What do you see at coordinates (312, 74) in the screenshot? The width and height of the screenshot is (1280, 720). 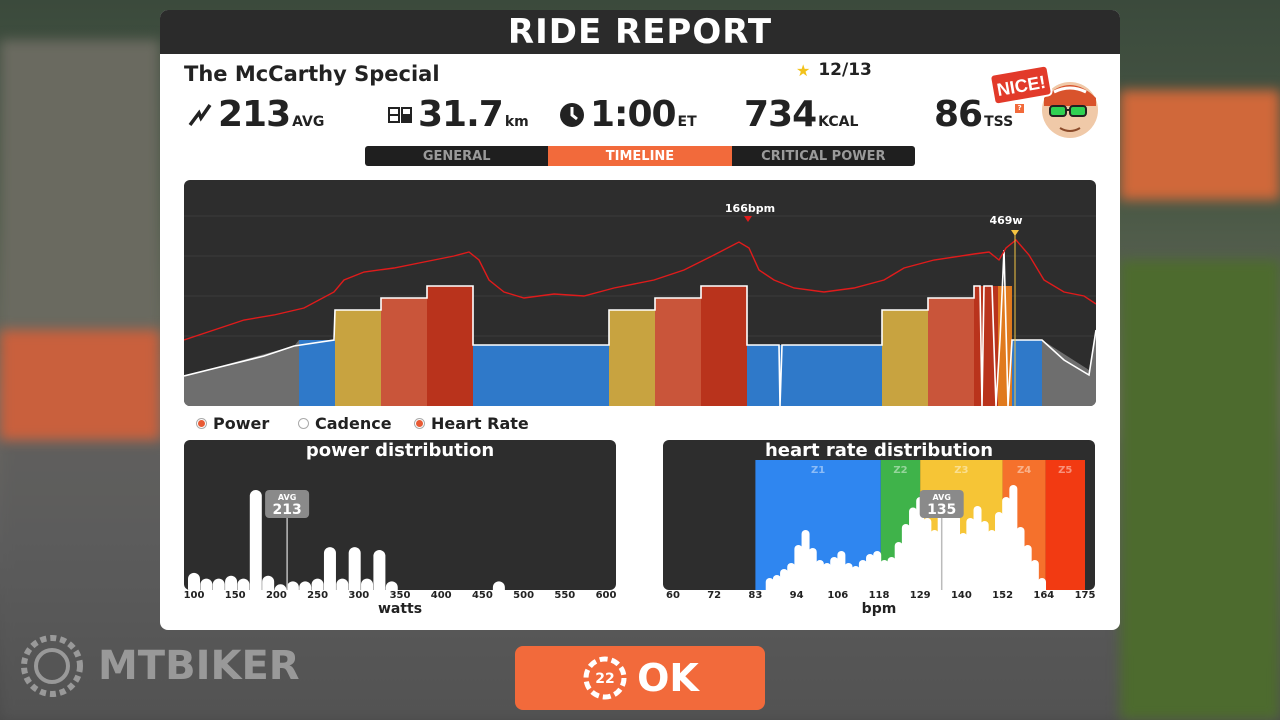 I see `route-name: The McCarthy Special` at bounding box center [312, 74].